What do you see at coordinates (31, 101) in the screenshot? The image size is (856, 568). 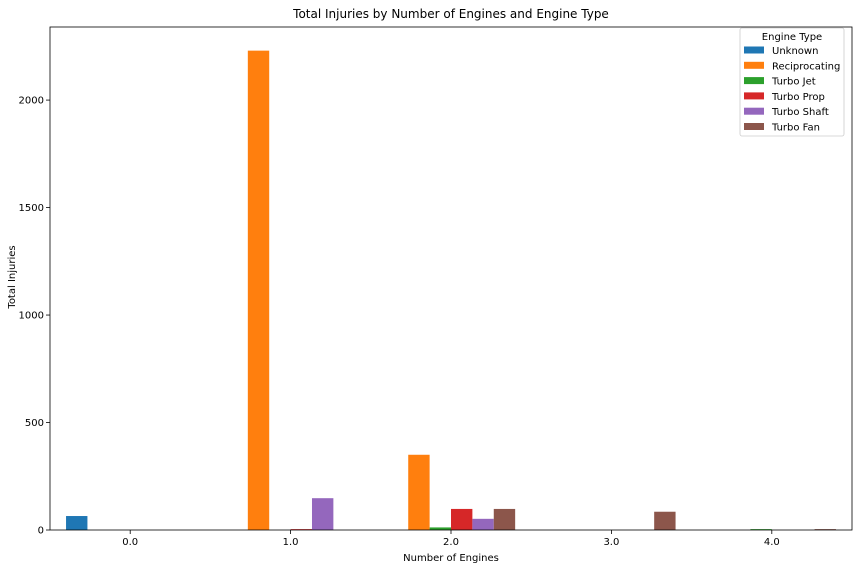 I see `y-tick-label: 2000` at bounding box center [31, 101].